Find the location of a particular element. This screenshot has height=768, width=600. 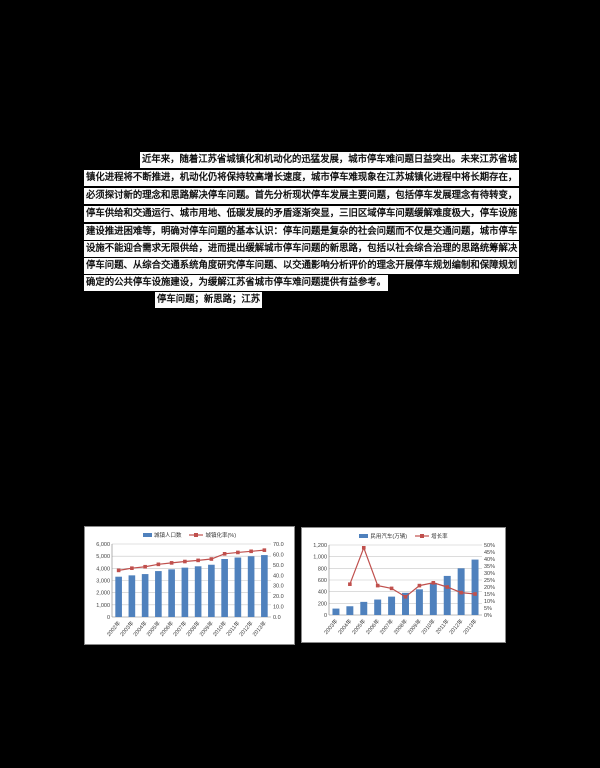

right-axis-tick: 35% is located at coordinates (489, 567).